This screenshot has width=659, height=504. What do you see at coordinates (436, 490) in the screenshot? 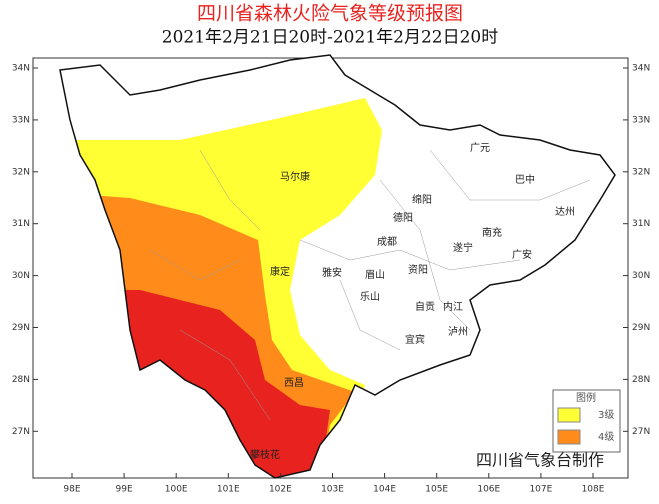
I see `lon-label: 105E` at bounding box center [436, 490].